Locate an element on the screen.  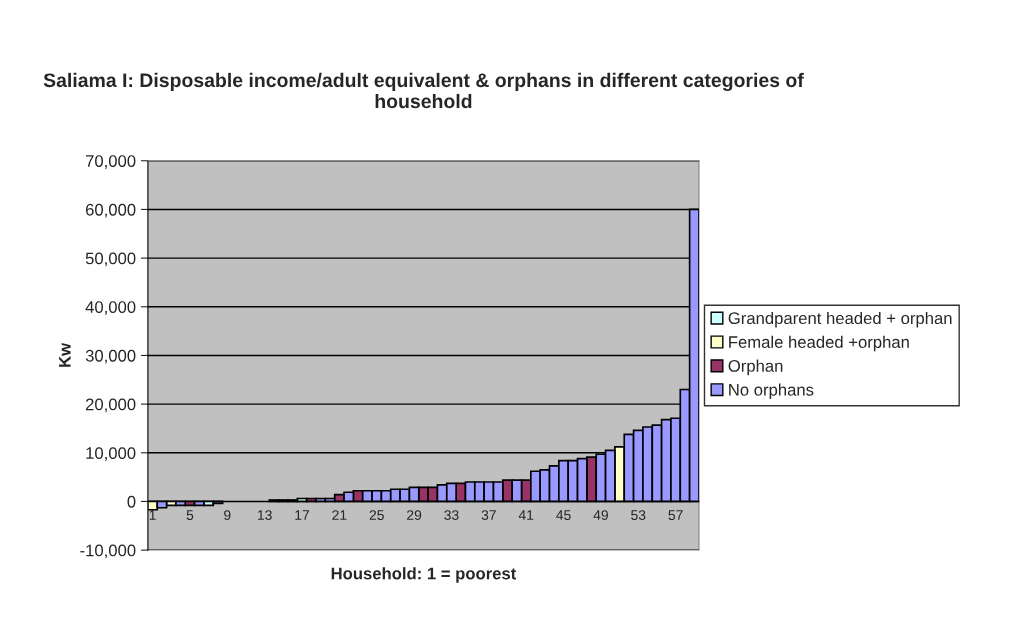
x-tick-label: 25 is located at coordinates (376, 515).